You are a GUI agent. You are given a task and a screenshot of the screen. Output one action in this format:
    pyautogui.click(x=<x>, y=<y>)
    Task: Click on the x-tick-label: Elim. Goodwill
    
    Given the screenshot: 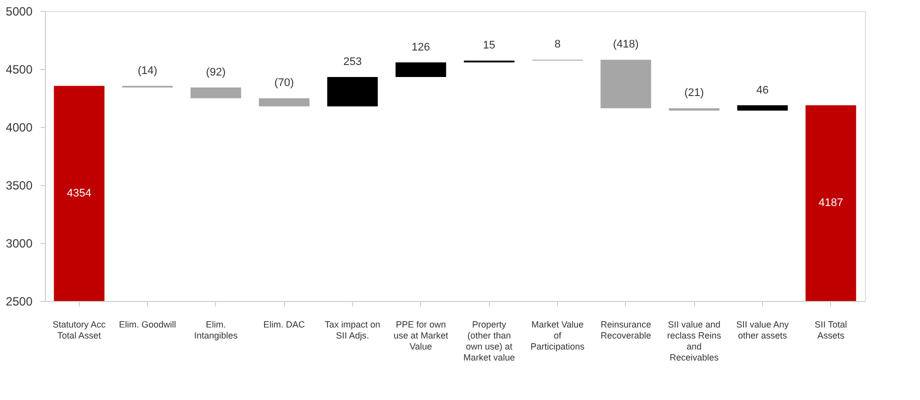 What is the action you would take?
    pyautogui.click(x=147, y=325)
    